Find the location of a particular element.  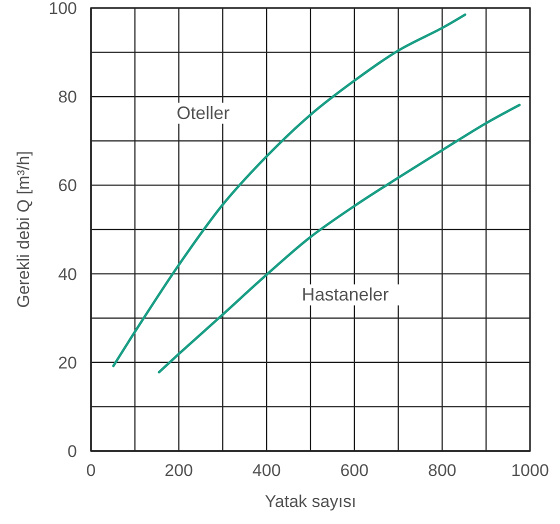

x-tick-label: 800 is located at coordinates (442, 470).